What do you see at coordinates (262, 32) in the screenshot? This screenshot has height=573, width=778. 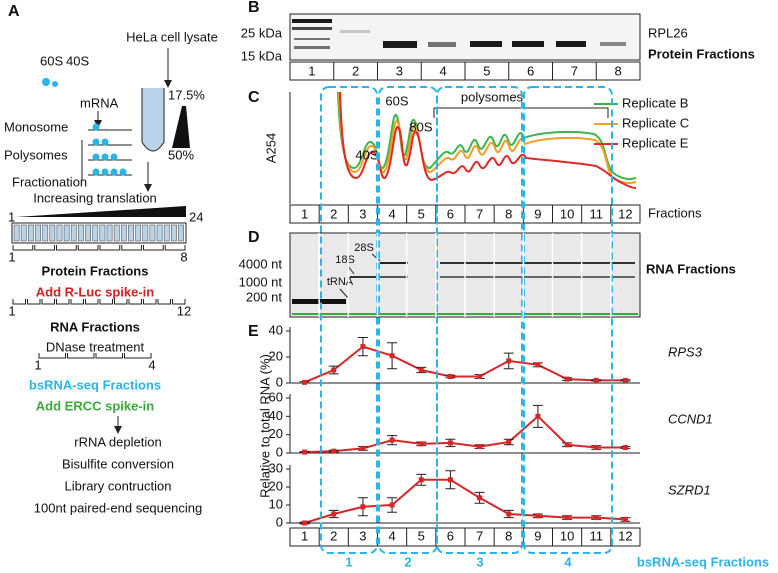 I see `marker-label: 25 kDa` at bounding box center [262, 32].